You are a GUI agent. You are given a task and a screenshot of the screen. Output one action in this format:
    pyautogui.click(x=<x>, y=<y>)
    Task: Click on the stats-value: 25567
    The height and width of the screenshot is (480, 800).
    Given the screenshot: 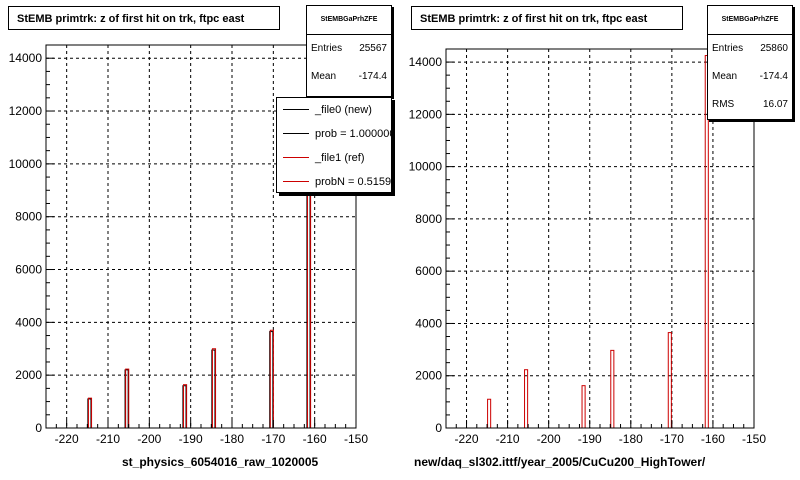 What is the action you would take?
    pyautogui.click(x=373, y=48)
    